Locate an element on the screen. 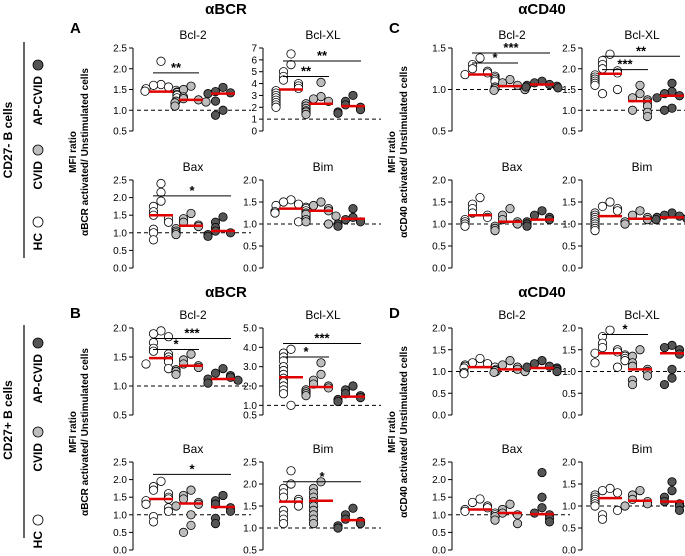 This screenshot has width=685, height=556. y-tick-label-D-bcl2: 2.0 is located at coordinates (439, 329).